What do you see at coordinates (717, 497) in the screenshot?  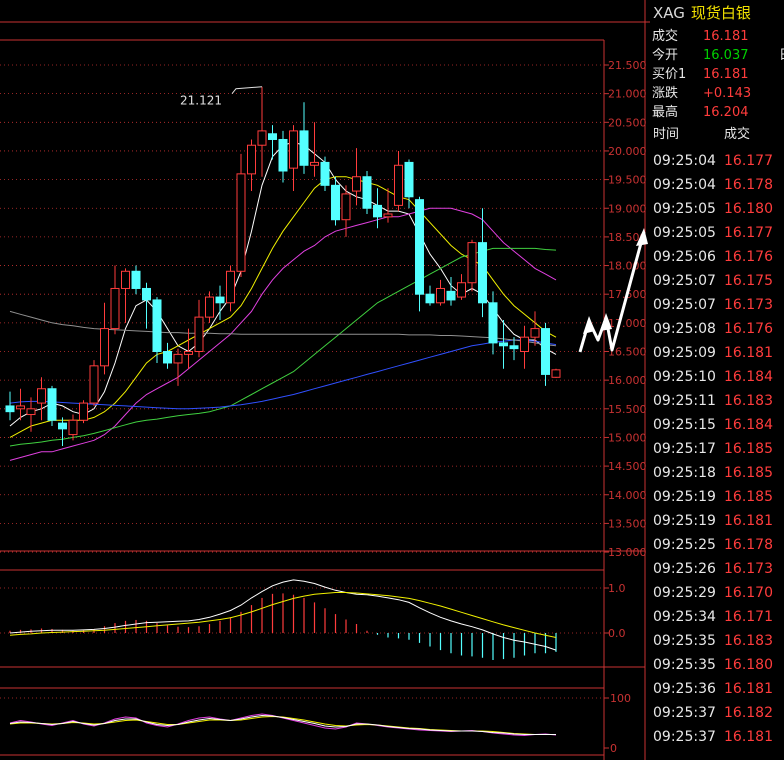 I see `tick-row: 09:25:19 16.185` at bounding box center [717, 497].